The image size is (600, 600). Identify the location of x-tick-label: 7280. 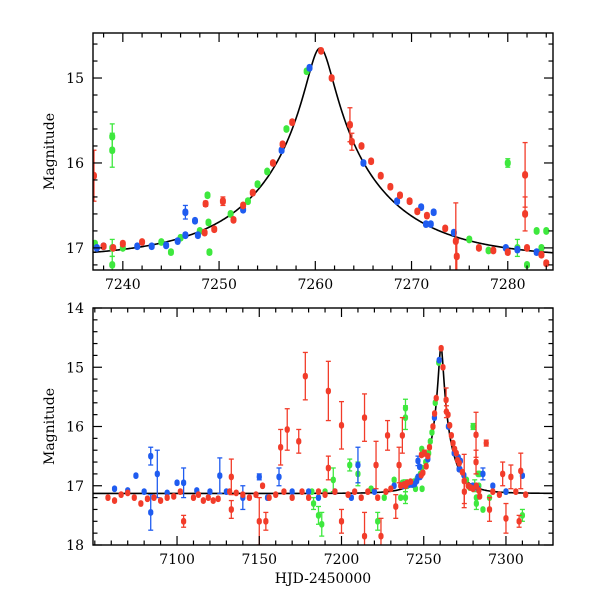
(508, 285).